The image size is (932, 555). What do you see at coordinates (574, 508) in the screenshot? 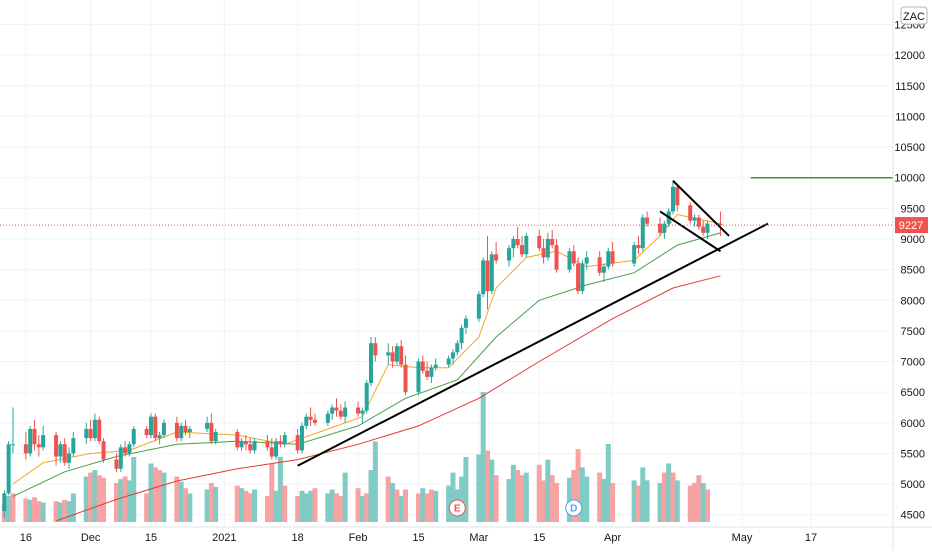
I see `event-badge` at bounding box center [574, 508].